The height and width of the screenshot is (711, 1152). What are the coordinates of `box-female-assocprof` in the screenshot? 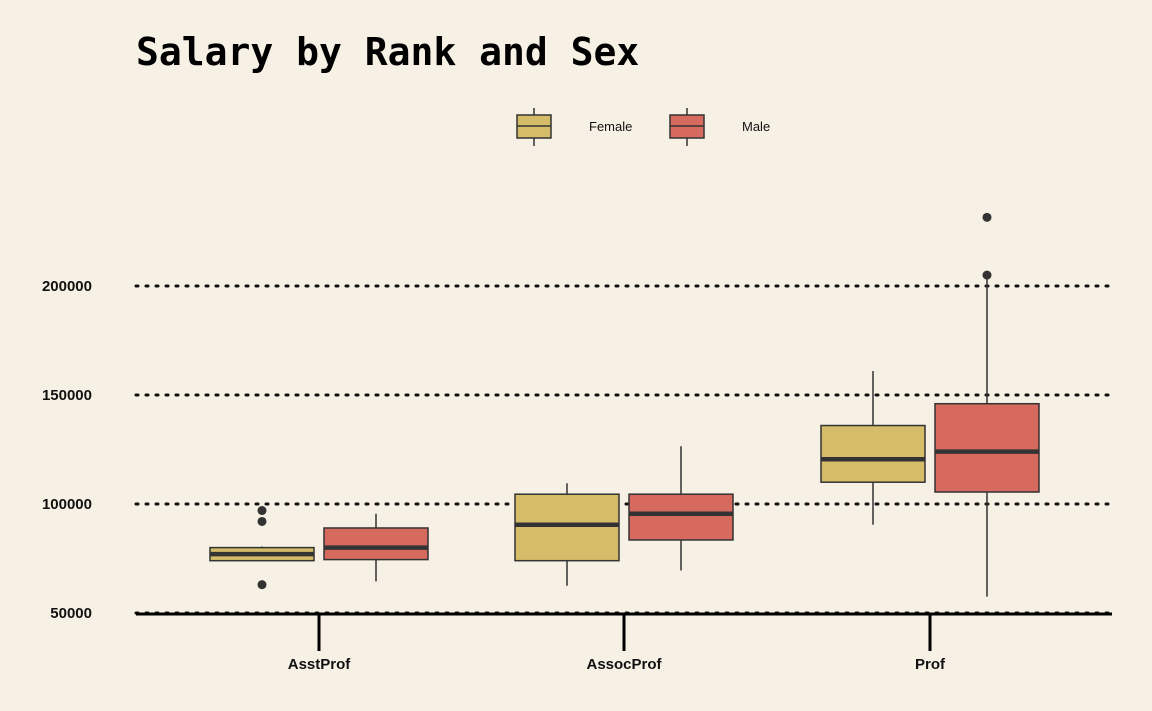 It's located at (567, 534).